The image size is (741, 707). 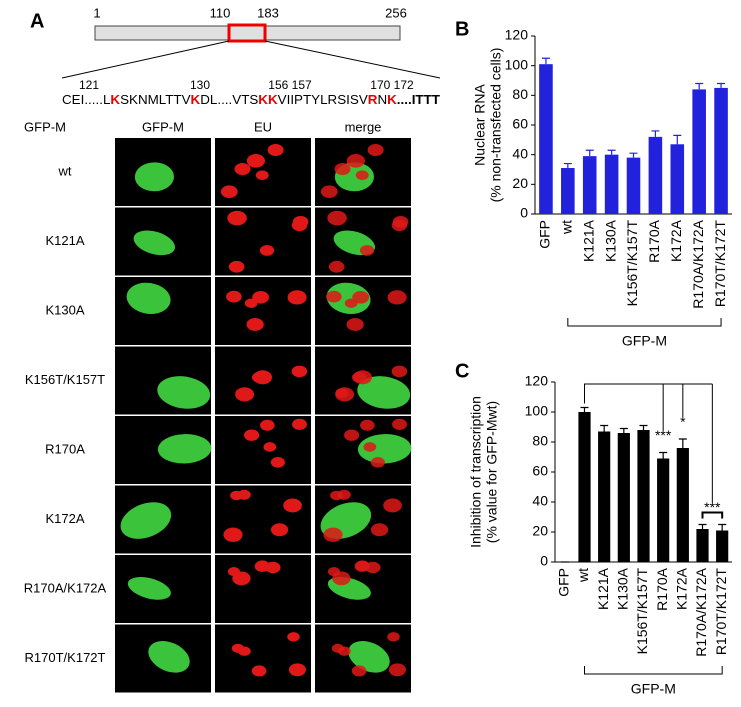 I want to click on x-tick-label: K121A, so click(x=603, y=588).